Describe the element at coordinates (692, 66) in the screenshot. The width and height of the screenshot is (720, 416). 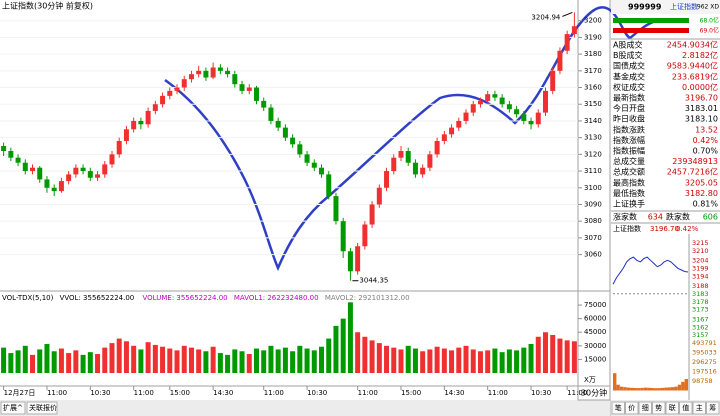
I see `quote-value: 9583.9440亿` at that location.